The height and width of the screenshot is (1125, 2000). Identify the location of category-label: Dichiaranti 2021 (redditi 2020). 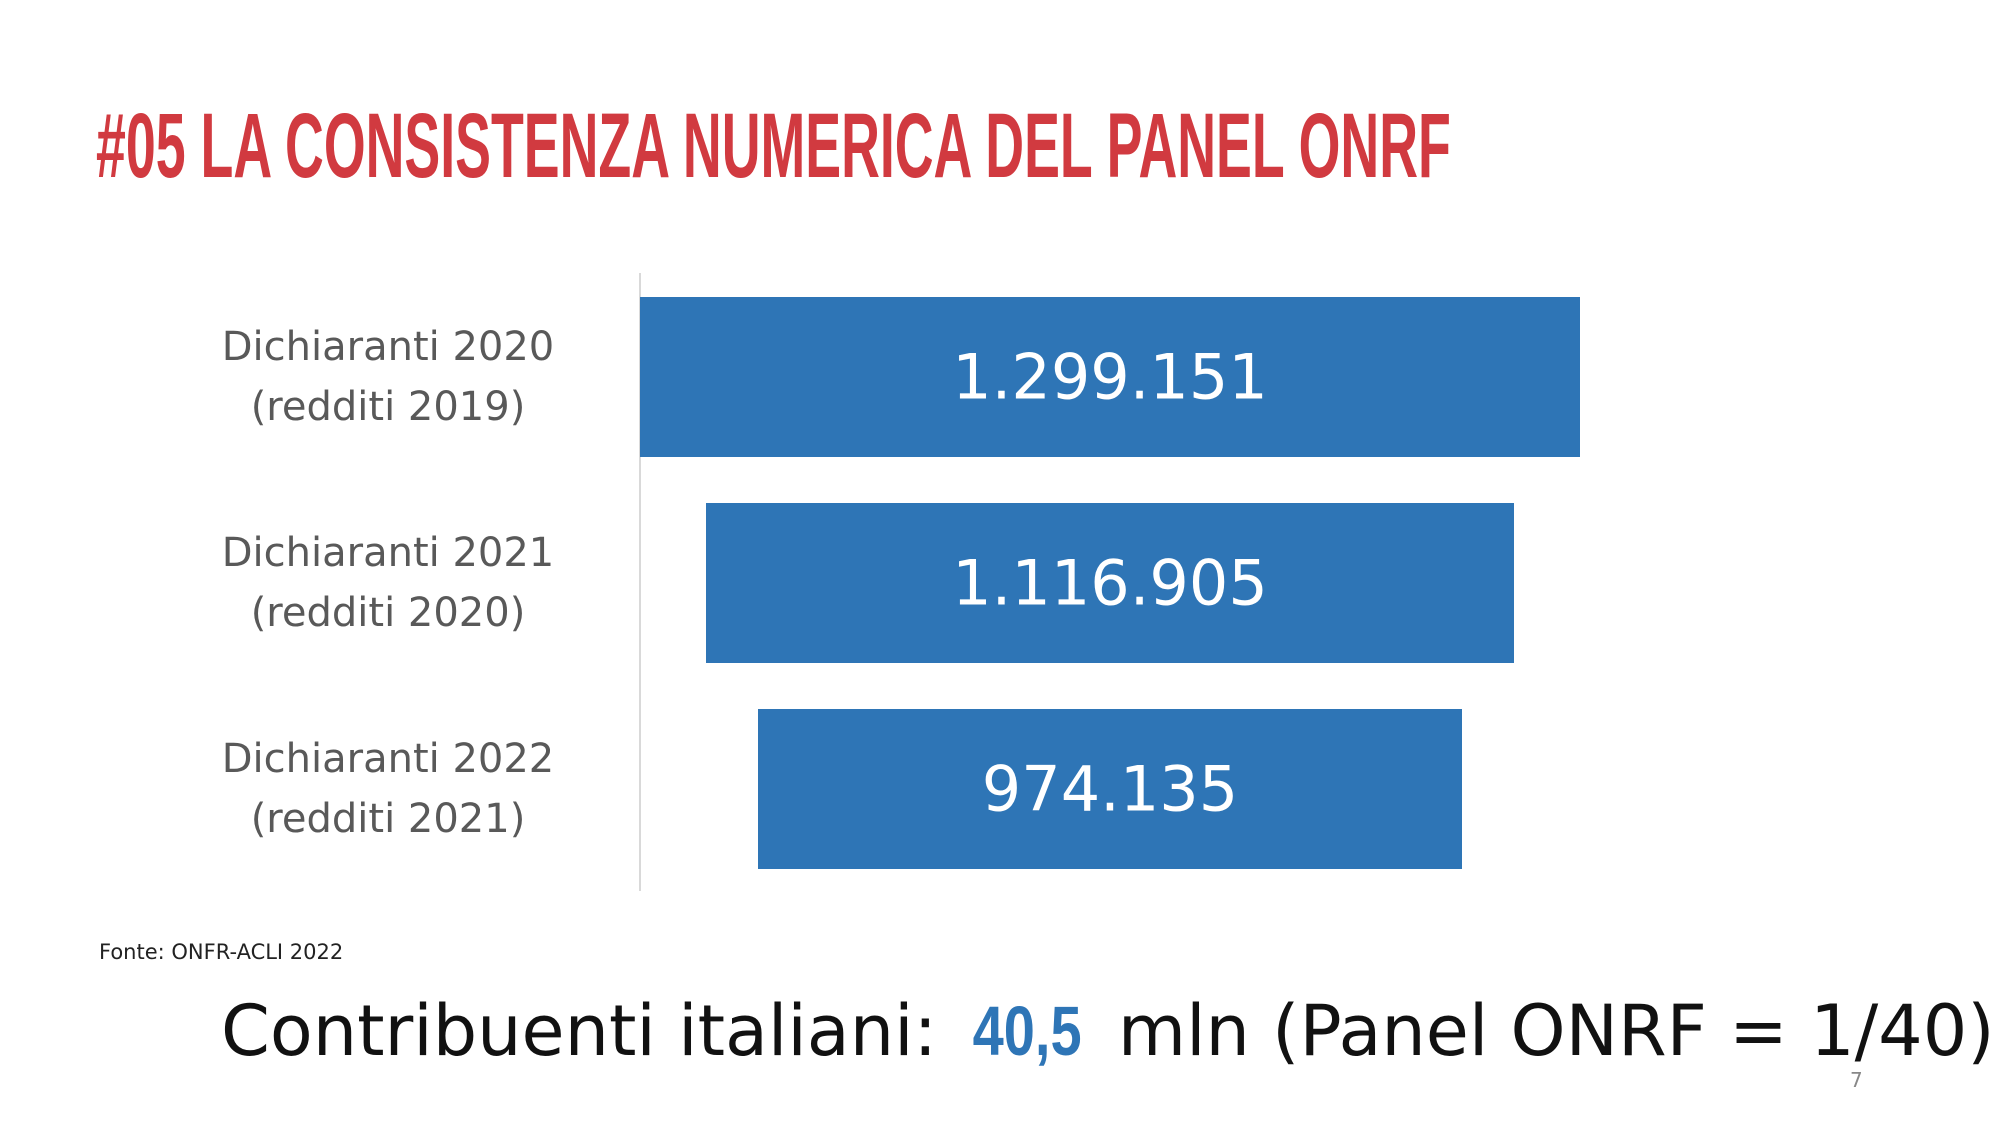
(388, 583).